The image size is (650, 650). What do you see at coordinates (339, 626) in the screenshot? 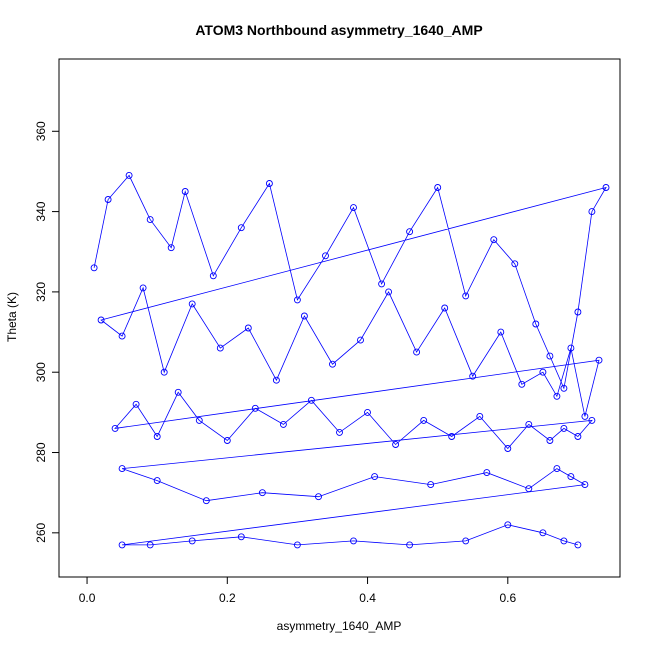
I see `x-axis-label: asymmetry_1640_AMP` at bounding box center [339, 626].